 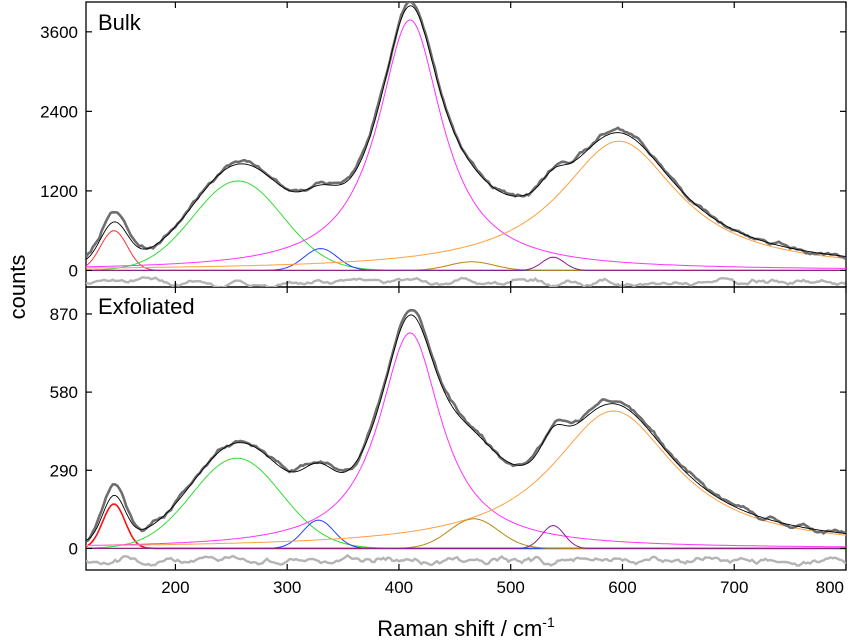 What do you see at coordinates (622, 587) in the screenshot?
I see `x-tick-label: 600` at bounding box center [622, 587].